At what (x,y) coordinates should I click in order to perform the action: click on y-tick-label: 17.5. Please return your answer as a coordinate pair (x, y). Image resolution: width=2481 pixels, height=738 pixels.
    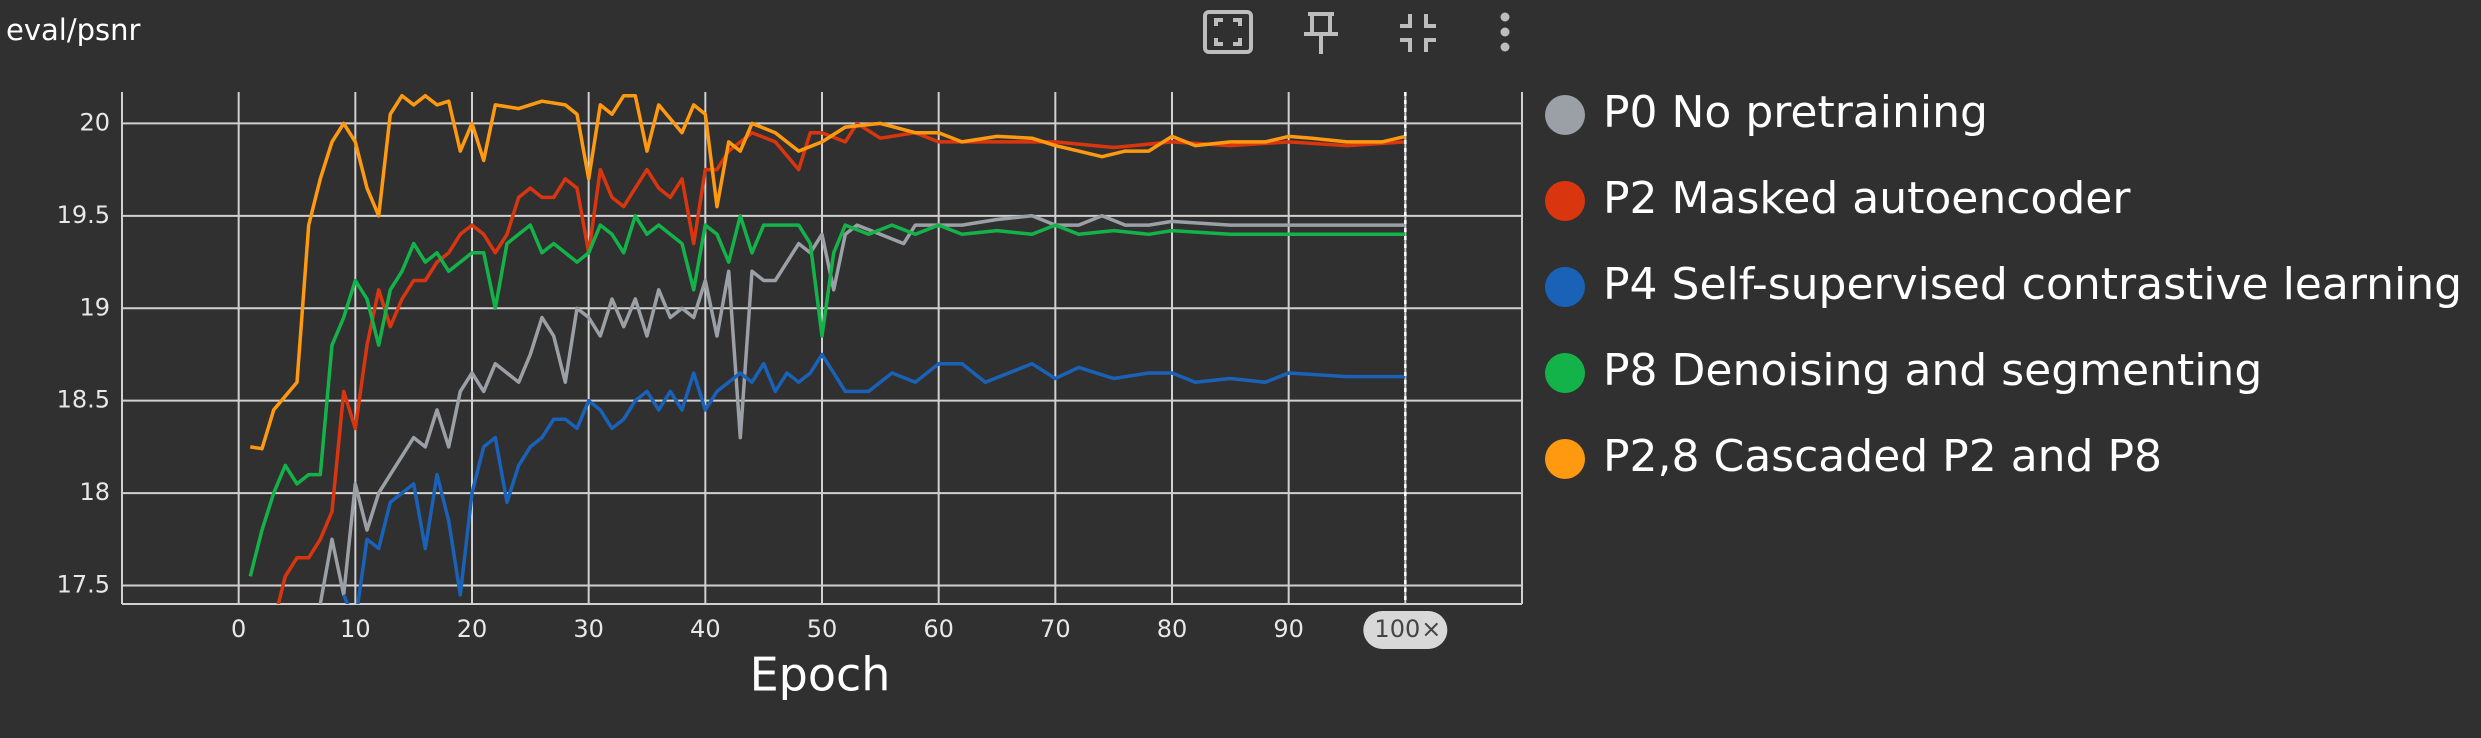
    Looking at the image, I should click on (83, 585).